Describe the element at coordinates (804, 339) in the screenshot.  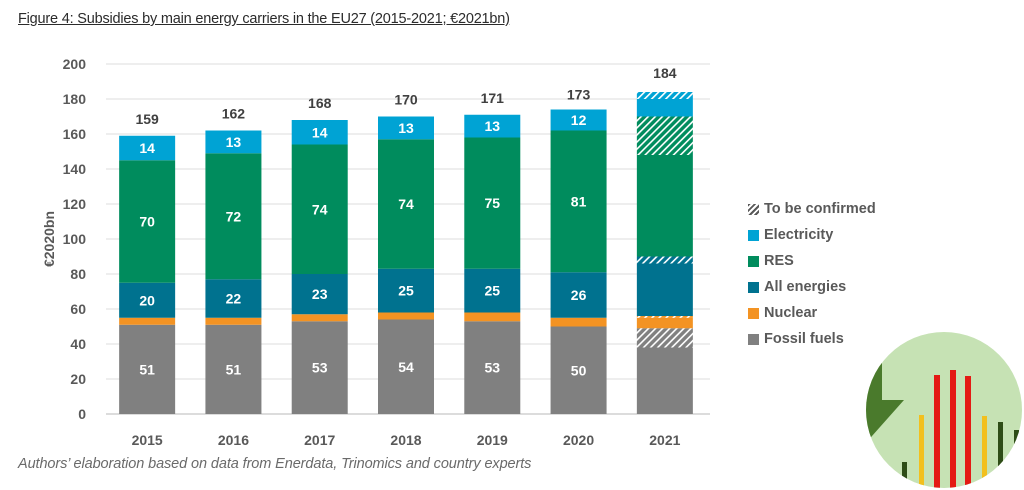
I see `legend-label: Fossil fuels` at that location.